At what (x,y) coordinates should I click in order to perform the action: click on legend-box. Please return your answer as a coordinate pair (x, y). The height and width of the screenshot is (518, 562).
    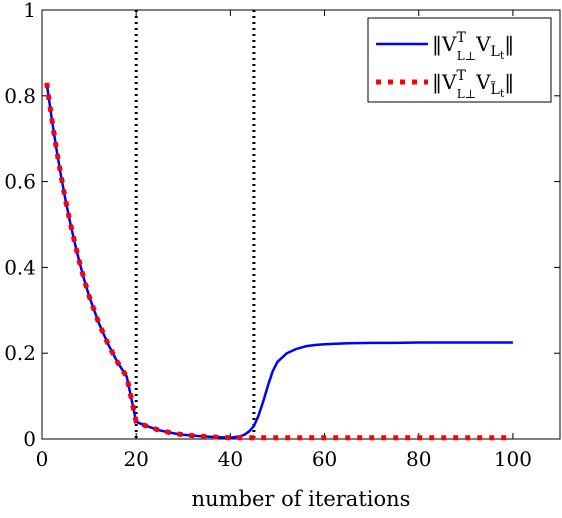
    Looking at the image, I should click on (459, 60).